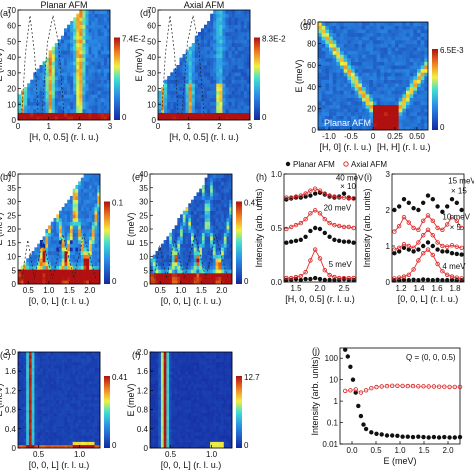 The width and height of the screenshot is (474, 474). What do you see at coordinates (311, 87) in the screenshot?
I see `y-tick-label: 40` at bounding box center [311, 87].